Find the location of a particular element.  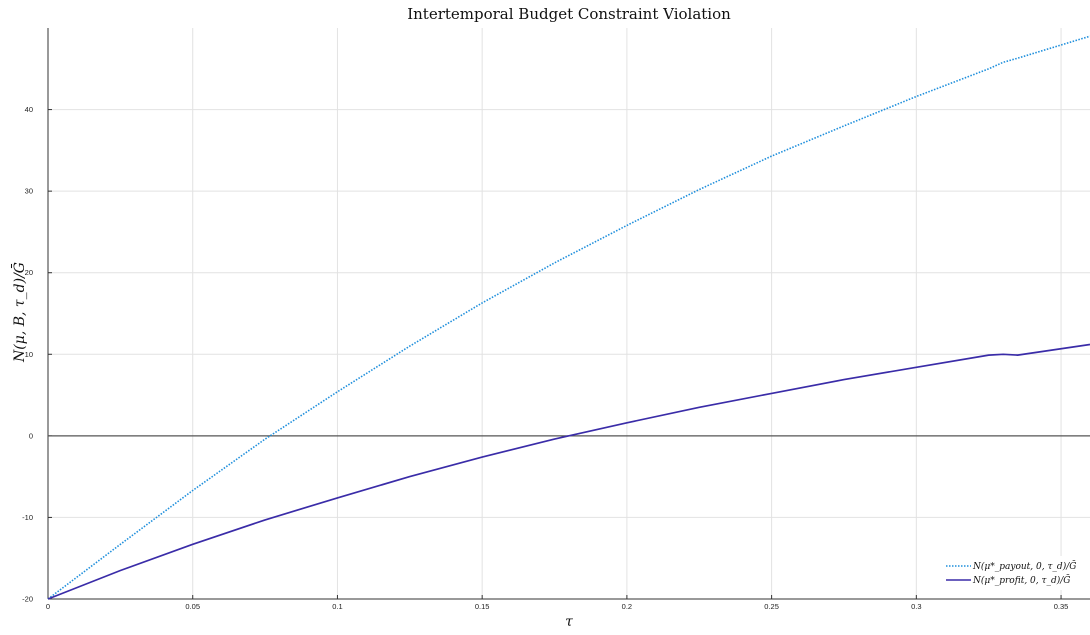

y-tick-label: 10 is located at coordinates (29, 354).